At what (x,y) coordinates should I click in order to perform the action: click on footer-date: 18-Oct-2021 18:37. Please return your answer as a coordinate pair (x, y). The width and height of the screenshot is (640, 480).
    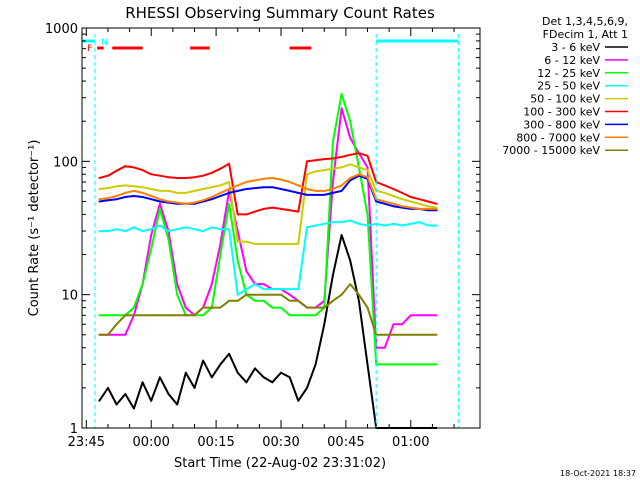
    Looking at the image, I should click on (598, 473).